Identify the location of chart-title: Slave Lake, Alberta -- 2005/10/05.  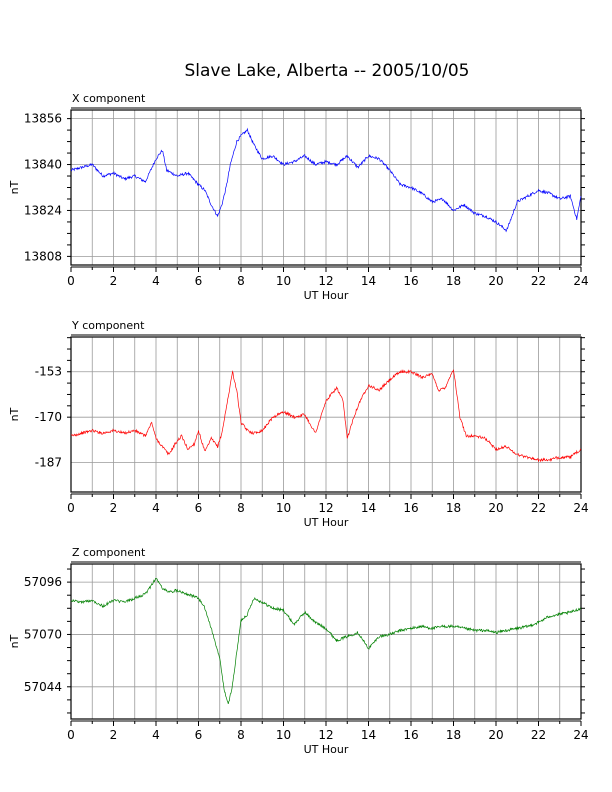
(327, 71).